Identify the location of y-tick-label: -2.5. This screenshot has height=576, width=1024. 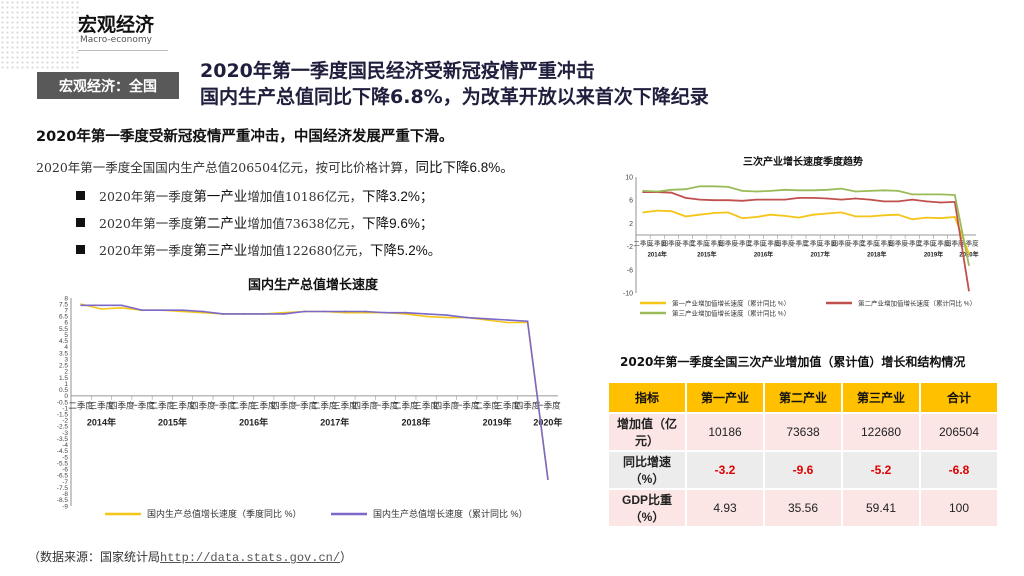
(63, 427).